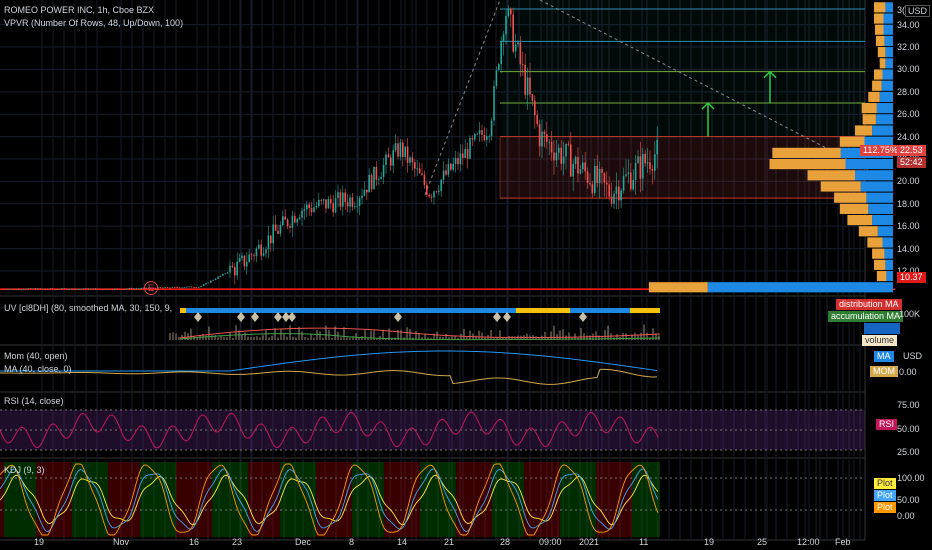 The image size is (932, 550). Describe the element at coordinates (908, 372) in the screenshot. I see `mom-axis-zero: 0.00` at that location.